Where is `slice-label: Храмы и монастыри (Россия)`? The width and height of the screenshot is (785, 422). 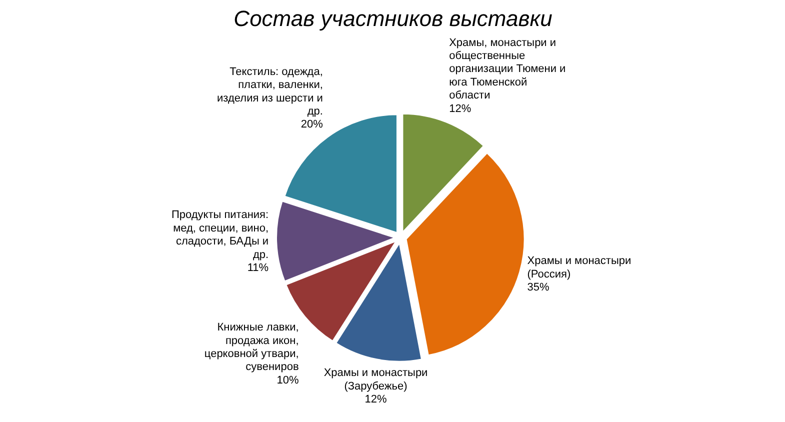
slice-label: Храмы и монастыри (Россия) is located at coordinates (579, 267).